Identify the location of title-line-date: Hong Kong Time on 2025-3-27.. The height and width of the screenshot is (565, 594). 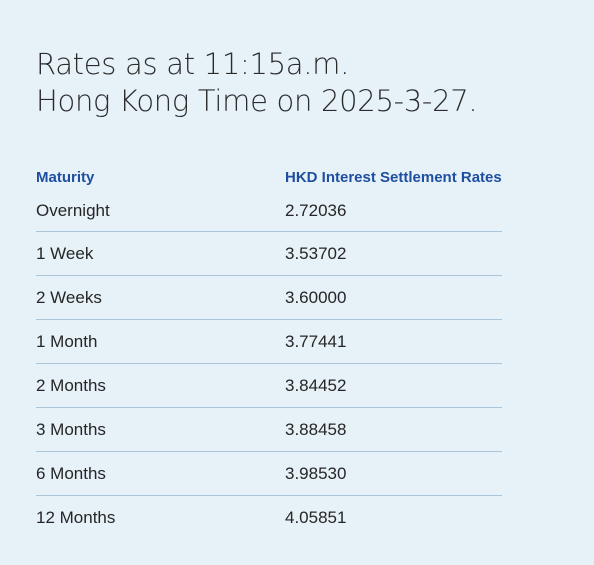
(257, 101).